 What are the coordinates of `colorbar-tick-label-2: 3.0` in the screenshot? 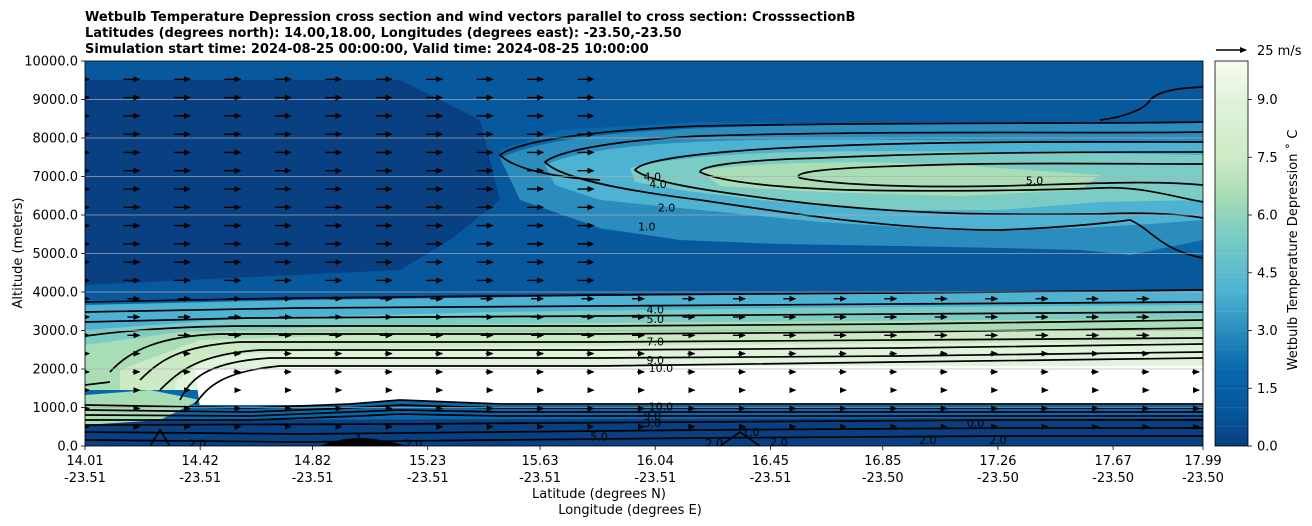 It's located at (1267, 331).